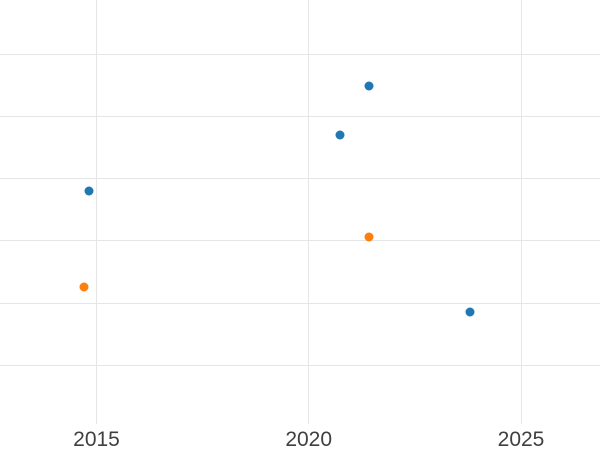 This screenshot has width=600, height=450. What do you see at coordinates (309, 439) in the screenshot?
I see `x-axis-tick-label: 2020` at bounding box center [309, 439].